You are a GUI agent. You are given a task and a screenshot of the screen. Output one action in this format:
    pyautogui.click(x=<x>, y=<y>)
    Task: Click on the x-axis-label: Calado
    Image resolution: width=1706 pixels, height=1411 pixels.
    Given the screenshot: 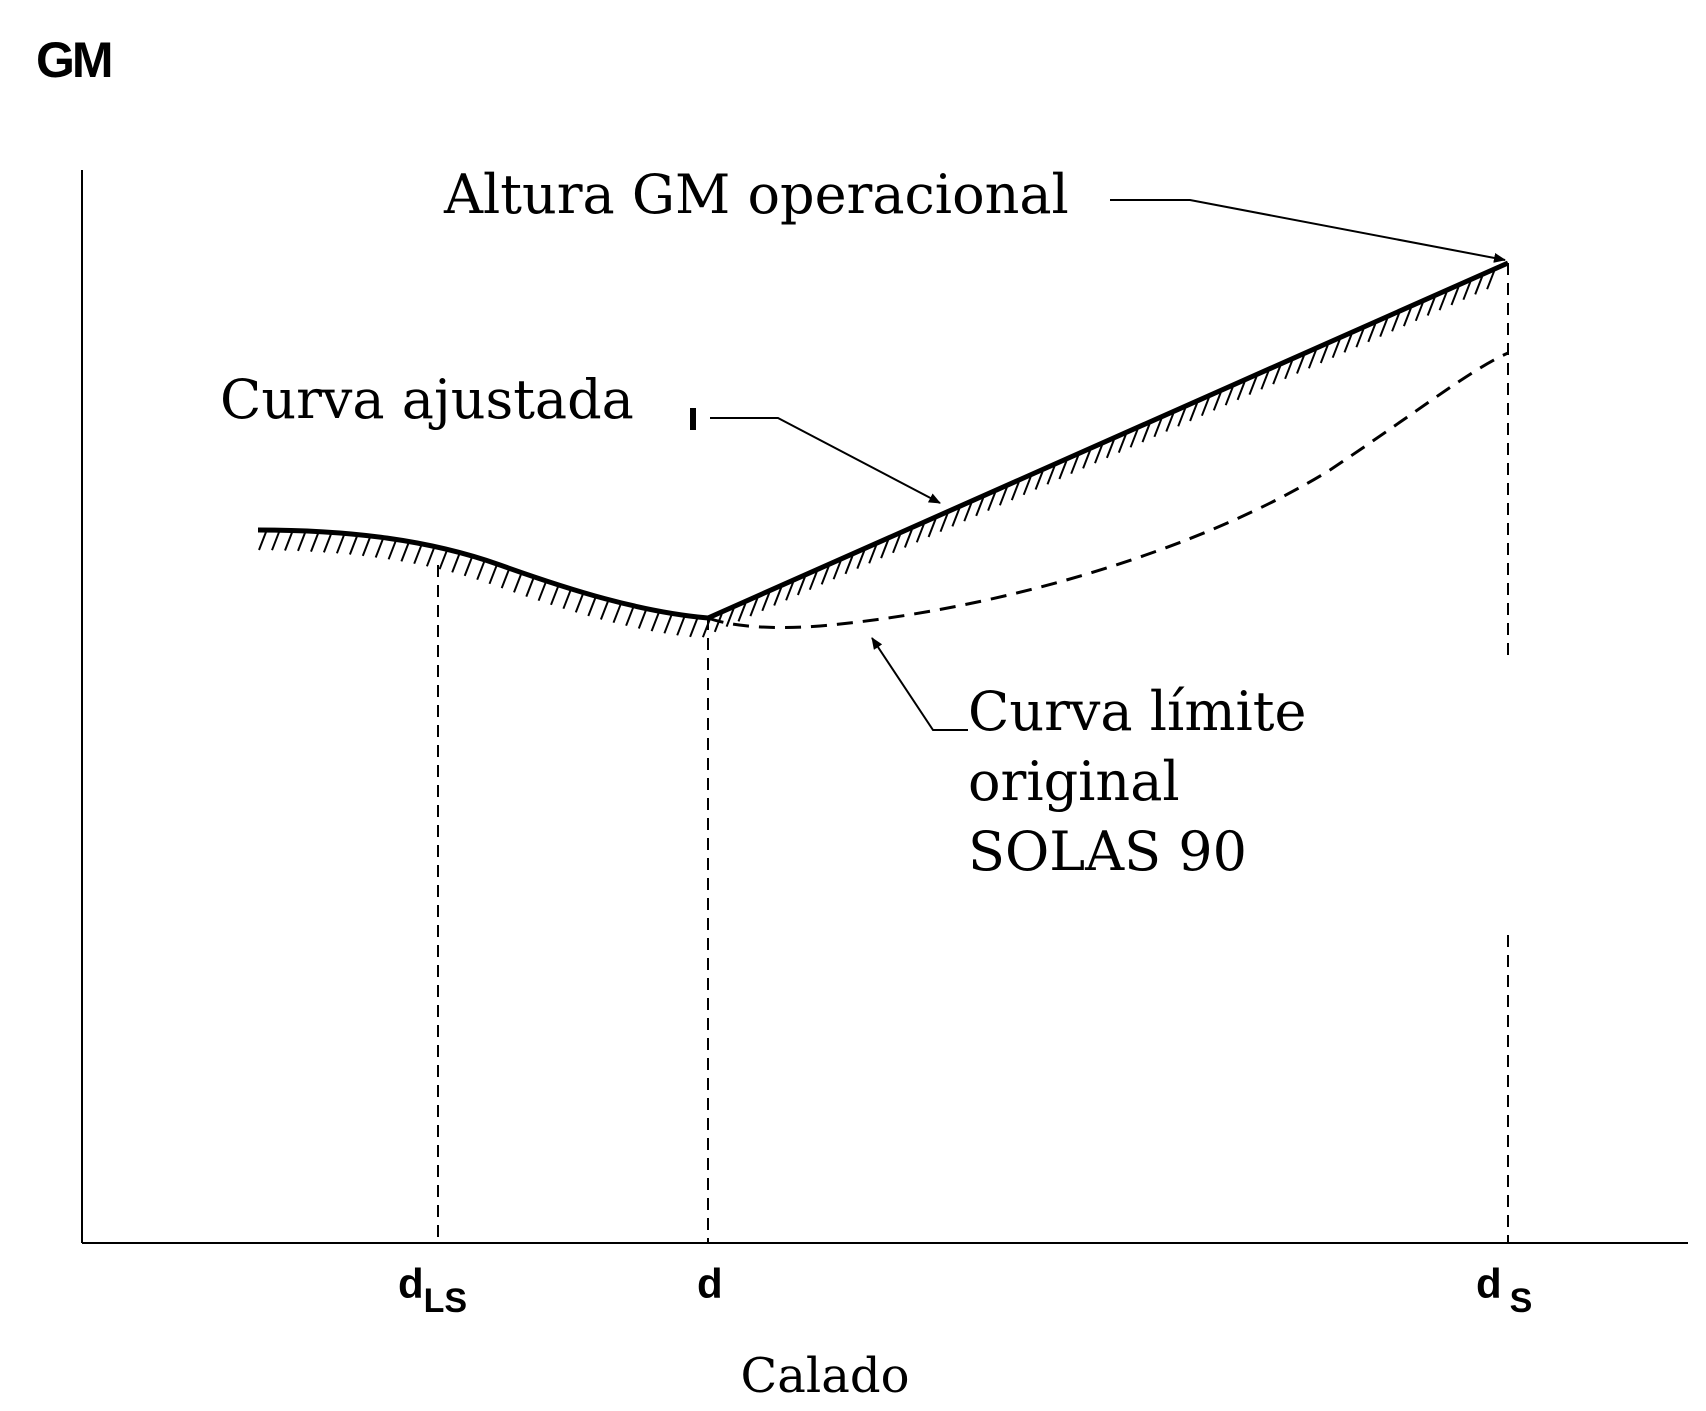 What is the action you would take?
    pyautogui.click(x=825, y=1376)
    